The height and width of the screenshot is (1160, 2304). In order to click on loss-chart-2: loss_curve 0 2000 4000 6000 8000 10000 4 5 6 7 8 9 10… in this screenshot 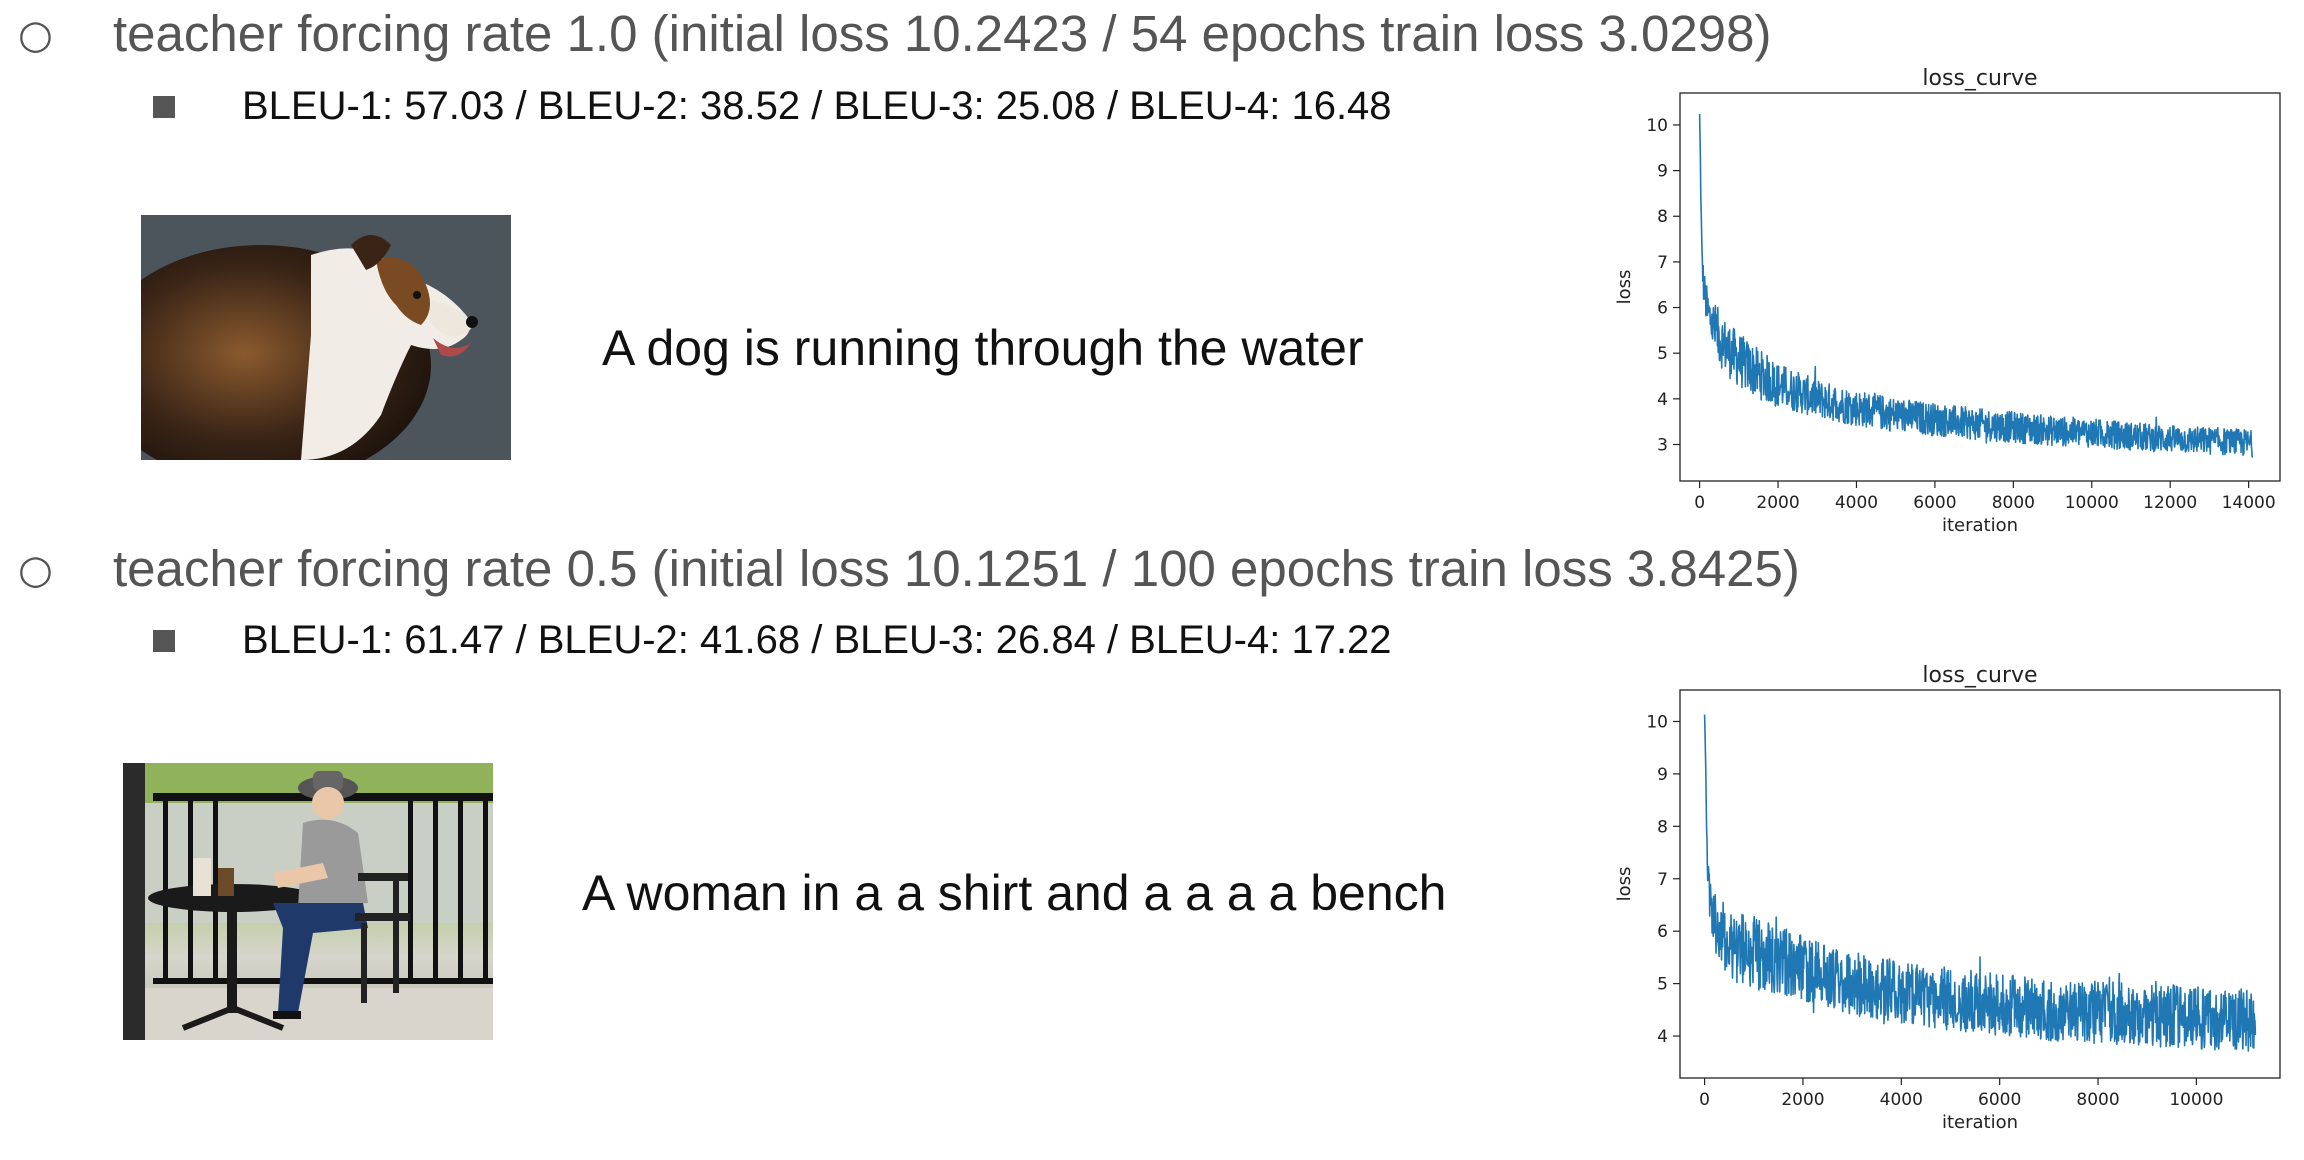, I will do `click(1947, 898)`.